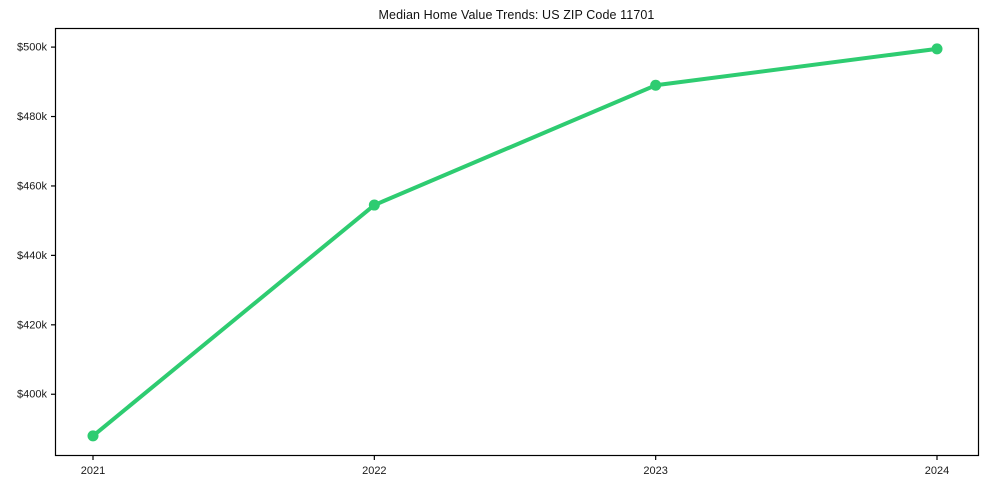 The width and height of the screenshot is (990, 490). Describe the element at coordinates (32, 117) in the screenshot. I see `y-tick-label: $480k` at that location.